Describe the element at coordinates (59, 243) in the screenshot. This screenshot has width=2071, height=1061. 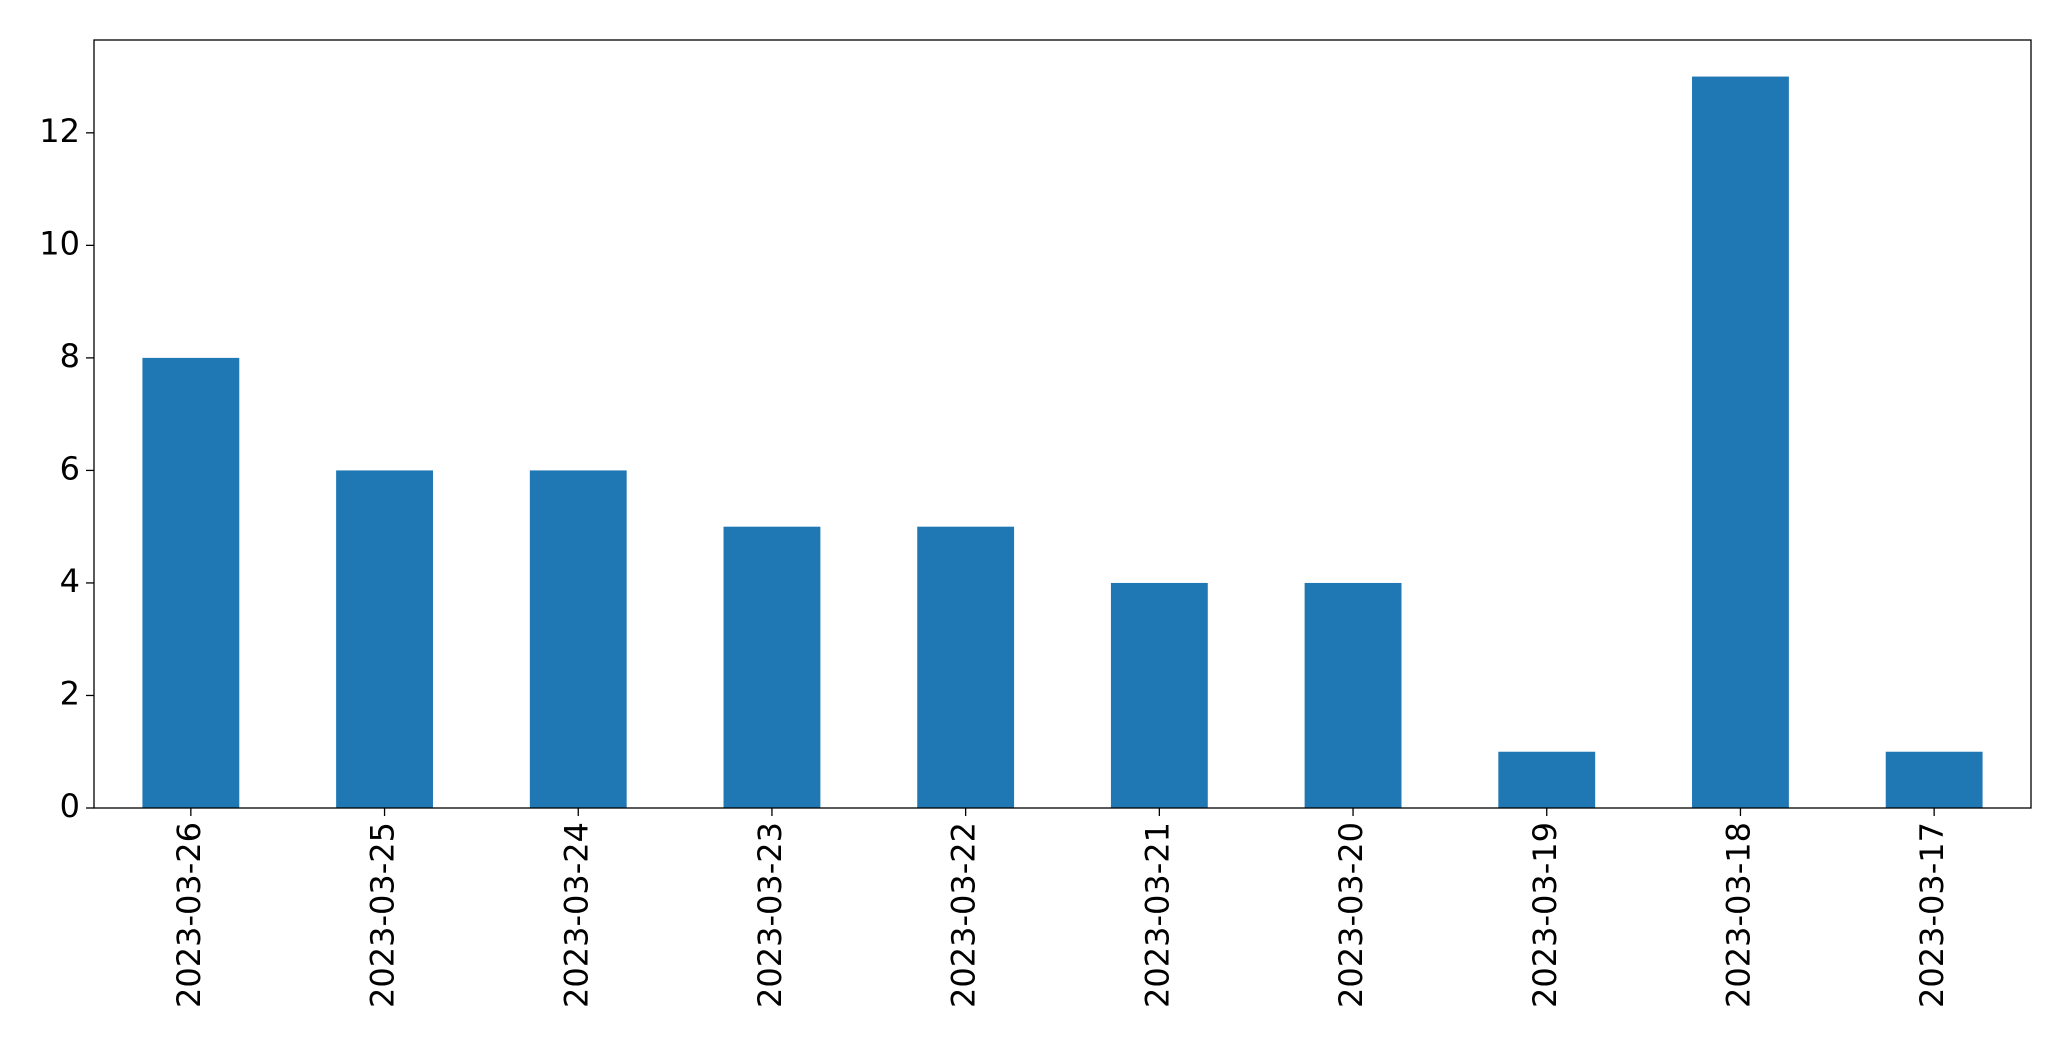
I see `y-tick-label: 10` at that location.